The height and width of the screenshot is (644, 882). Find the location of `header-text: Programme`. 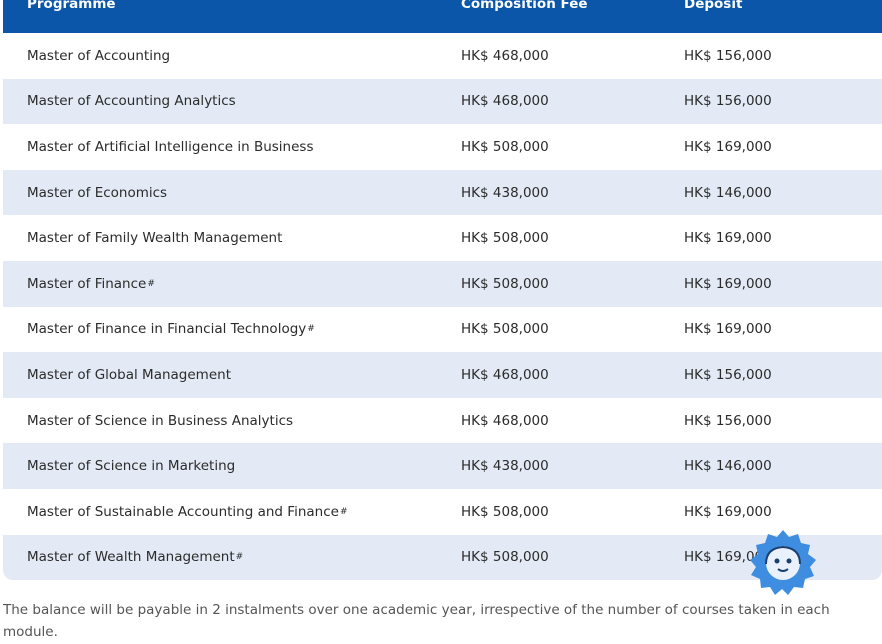

header-text: Programme is located at coordinates (71, 6).